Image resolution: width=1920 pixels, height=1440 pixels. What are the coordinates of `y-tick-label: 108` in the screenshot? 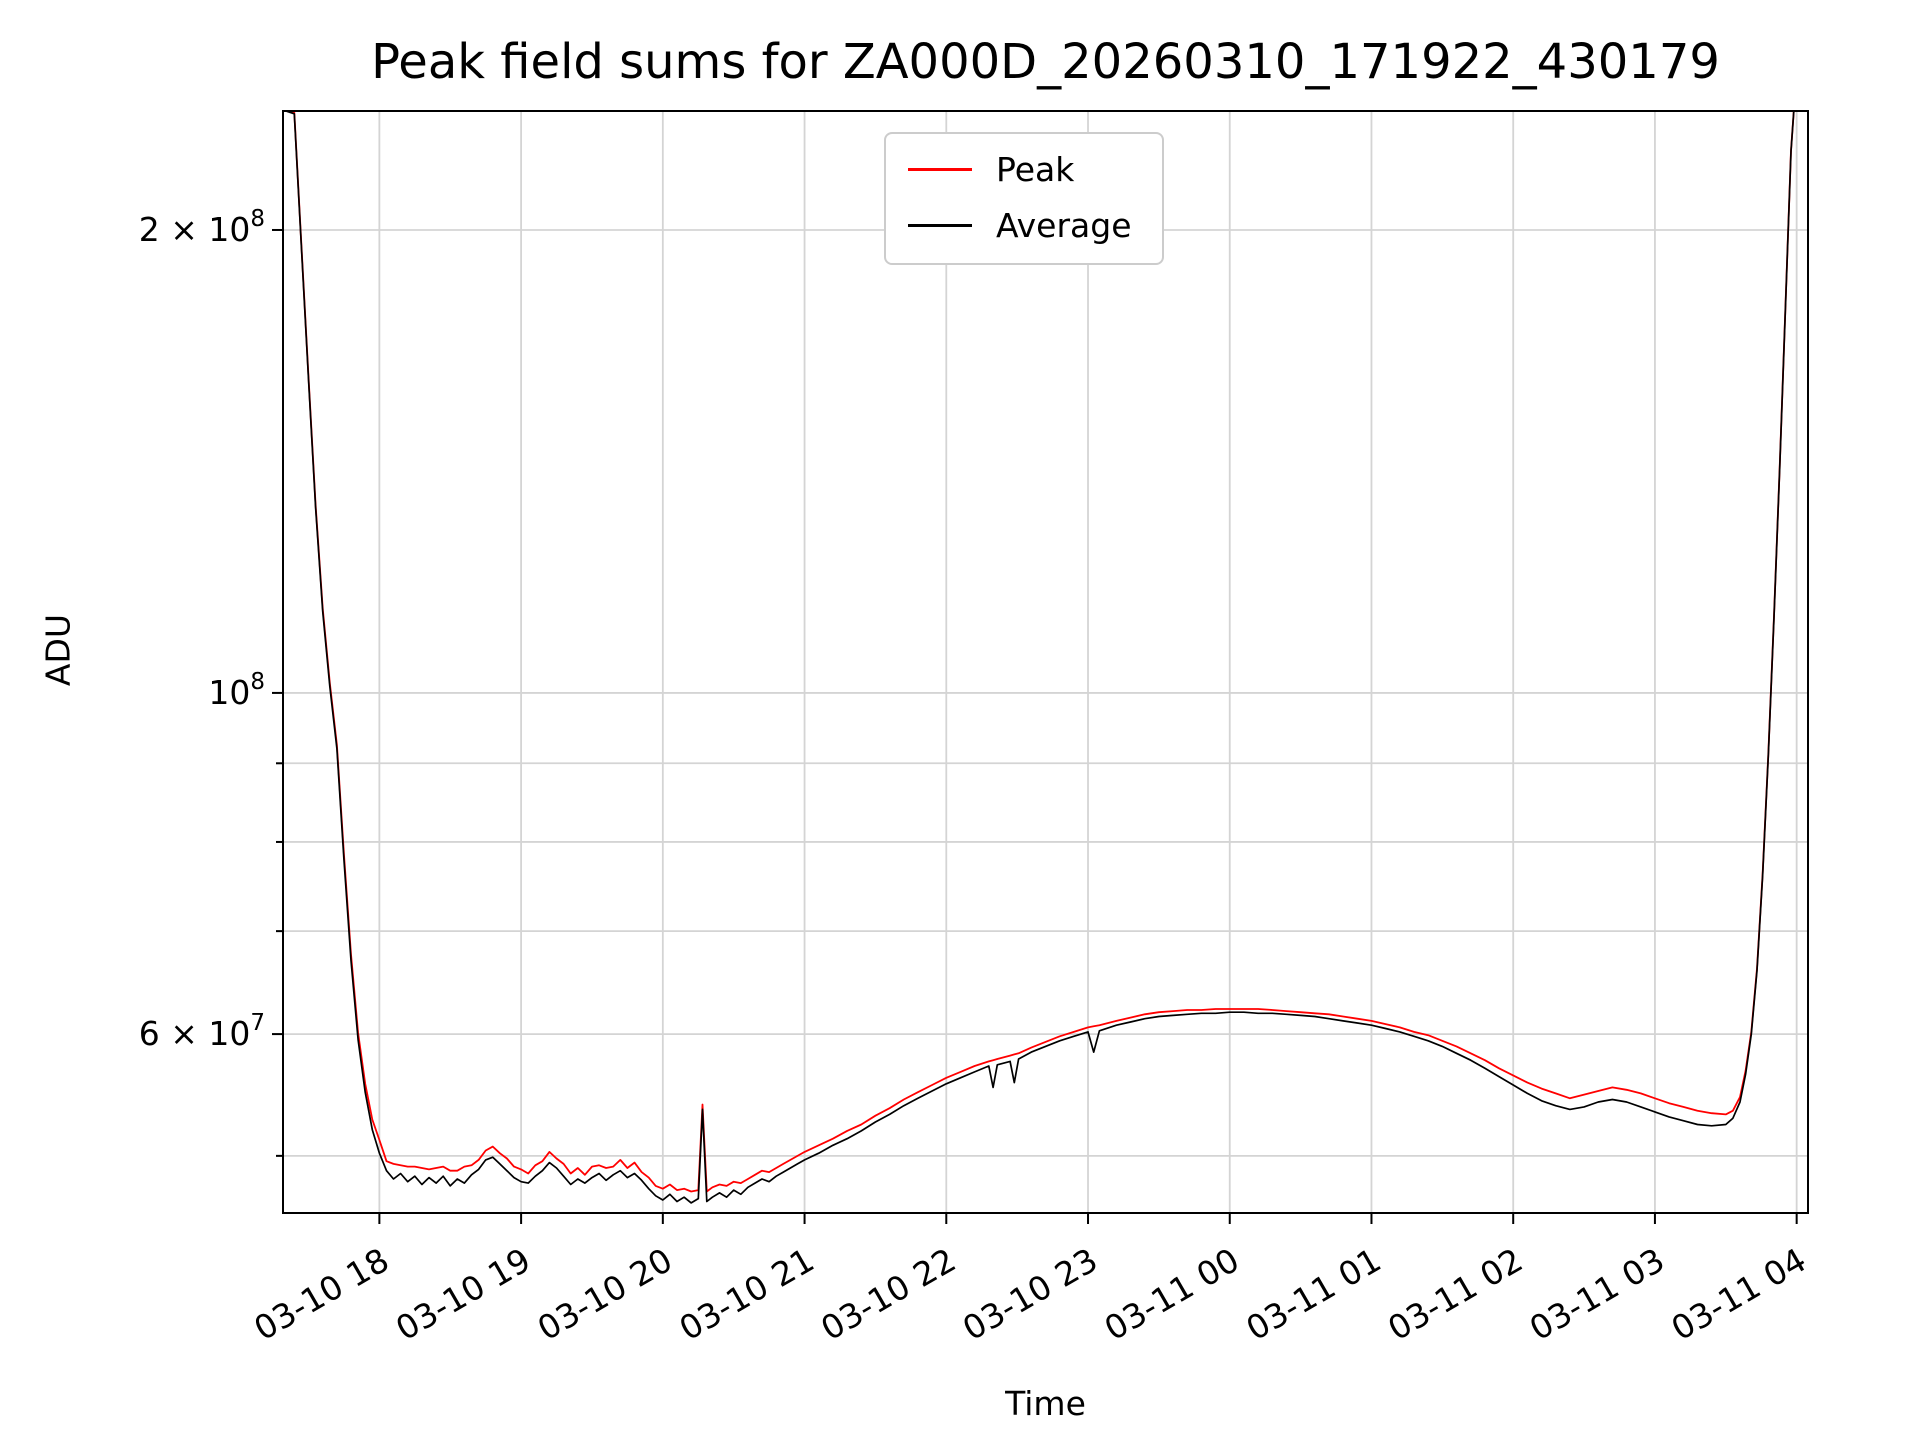 It's located at (236, 690).